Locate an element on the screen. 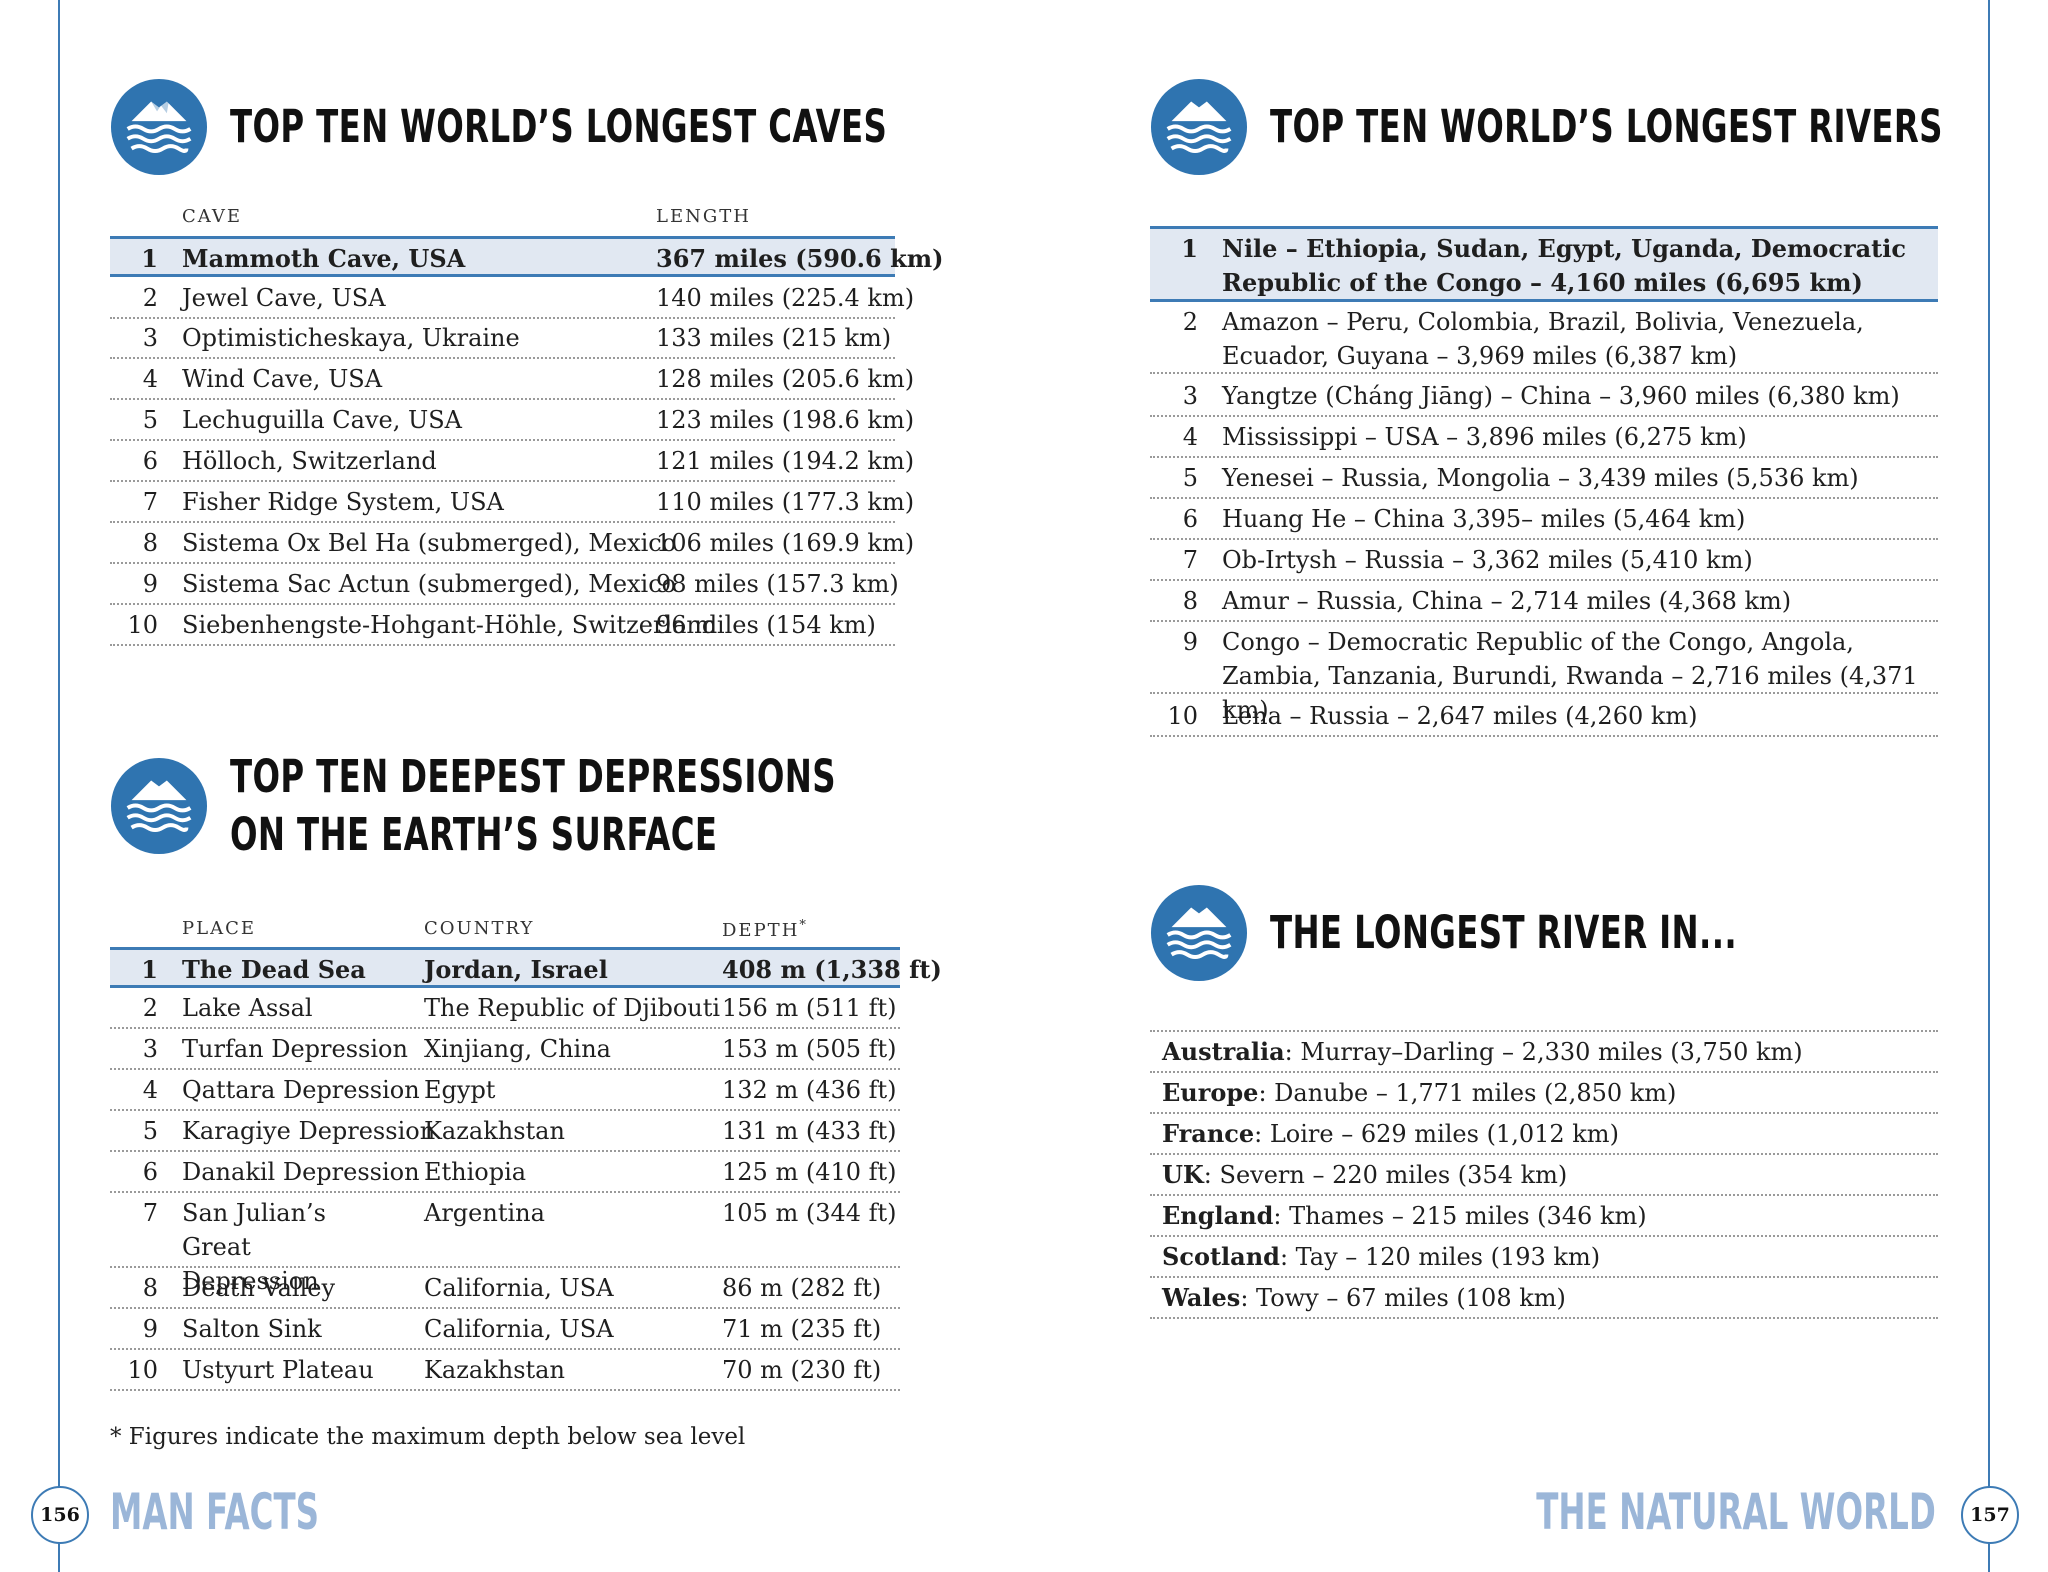  left-running-title: MAN FACTS is located at coordinates (215, 1512).